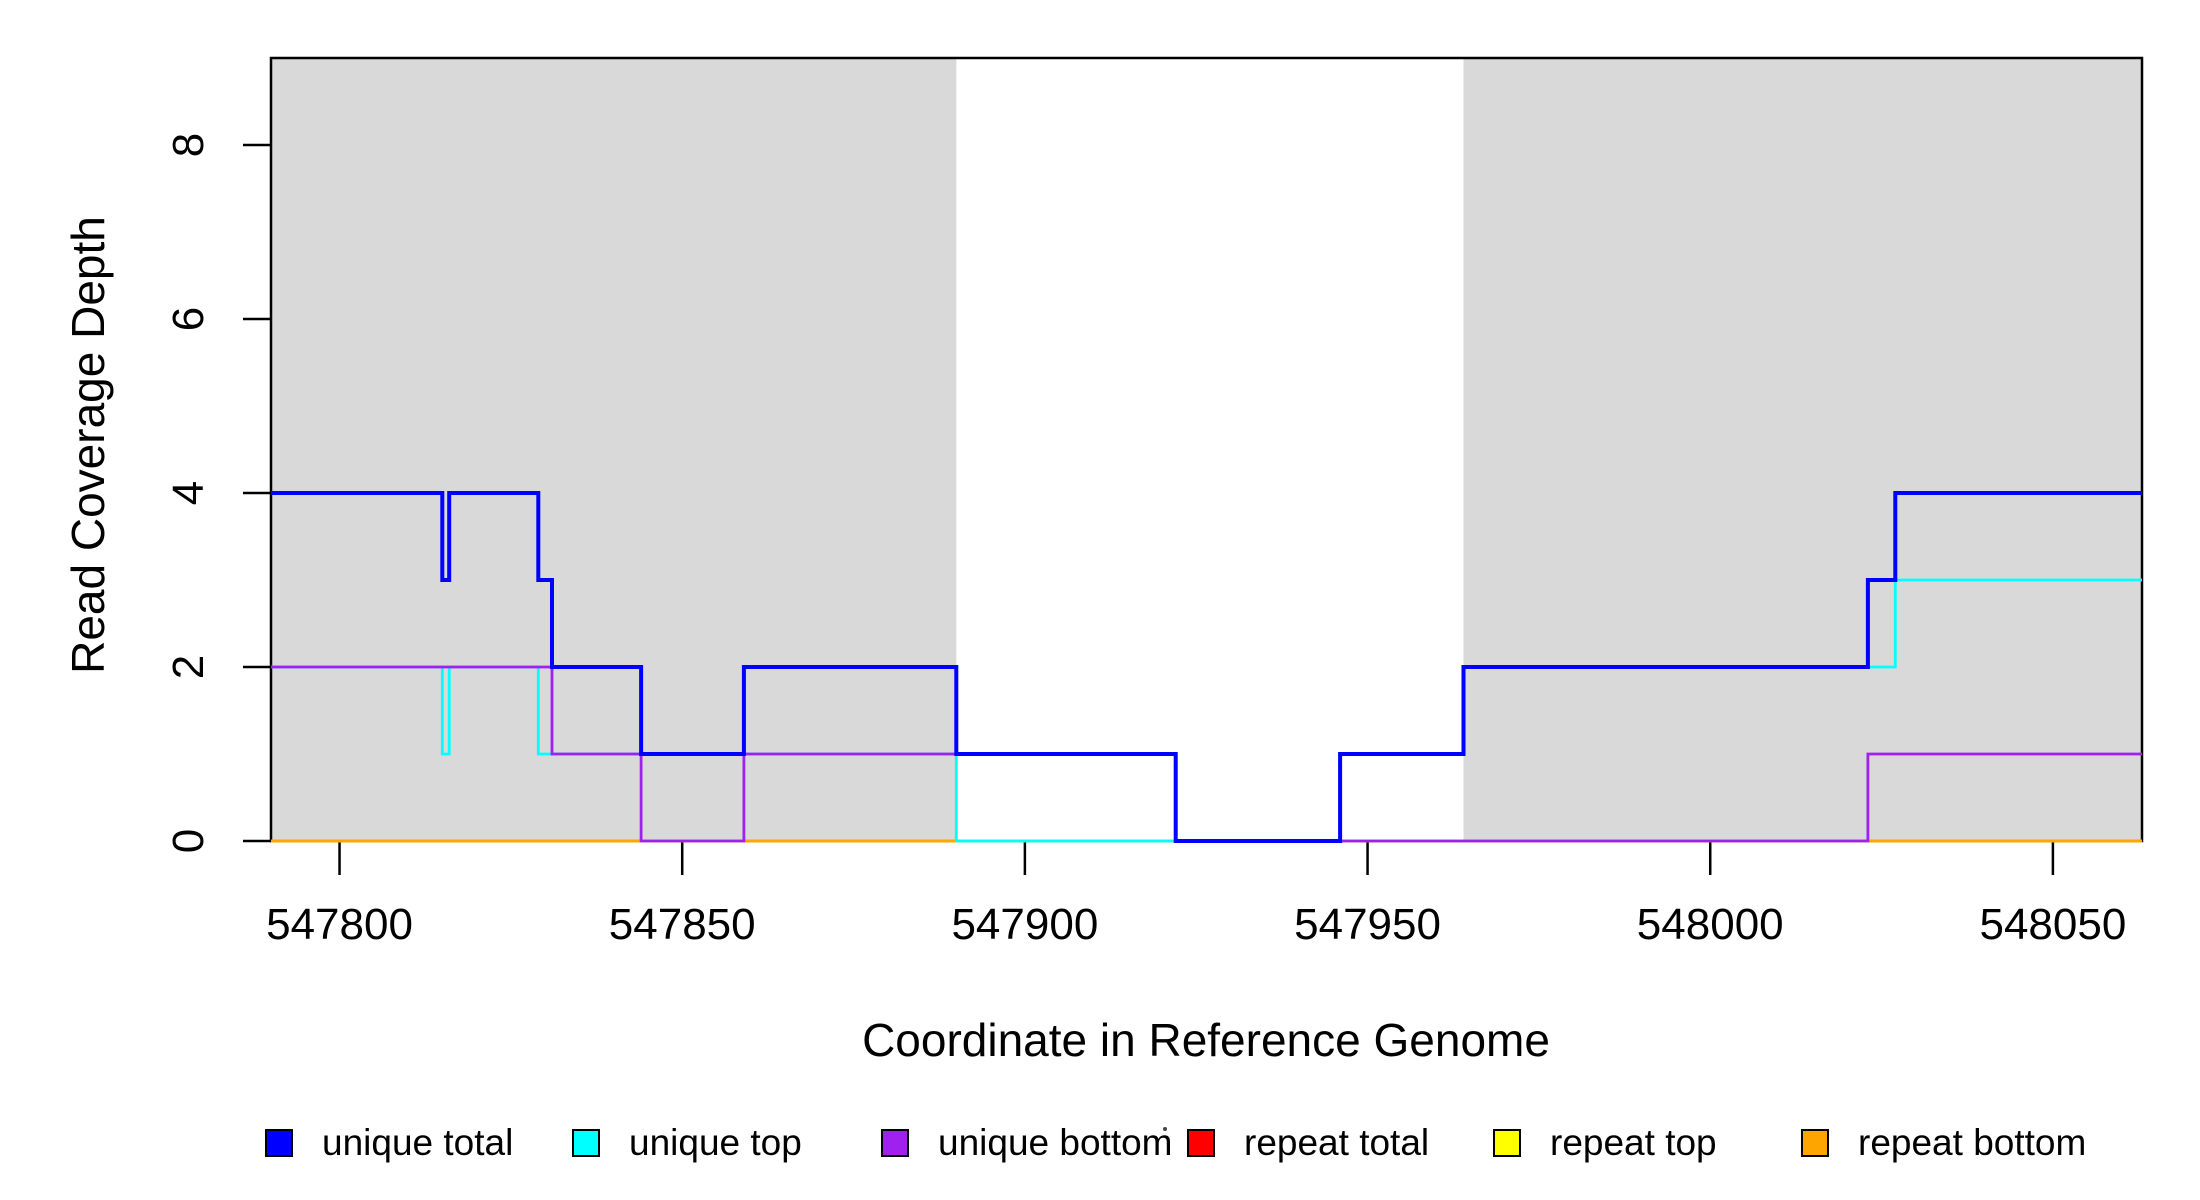 The image size is (2200, 1200). What do you see at coordinates (1206, 754) in the screenshot?
I see `series-unique-bottom` at bounding box center [1206, 754].